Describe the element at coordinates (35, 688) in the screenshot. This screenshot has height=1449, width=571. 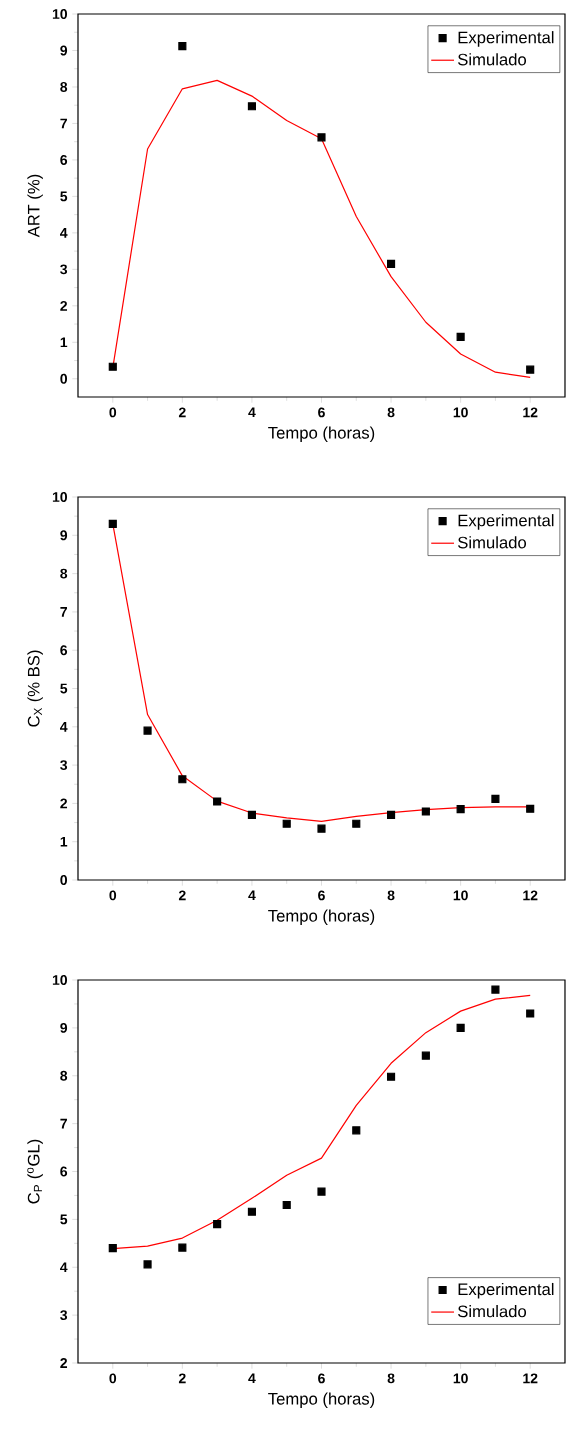
I see `y-axis-title: C$_{X}$ (% BS)` at that location.